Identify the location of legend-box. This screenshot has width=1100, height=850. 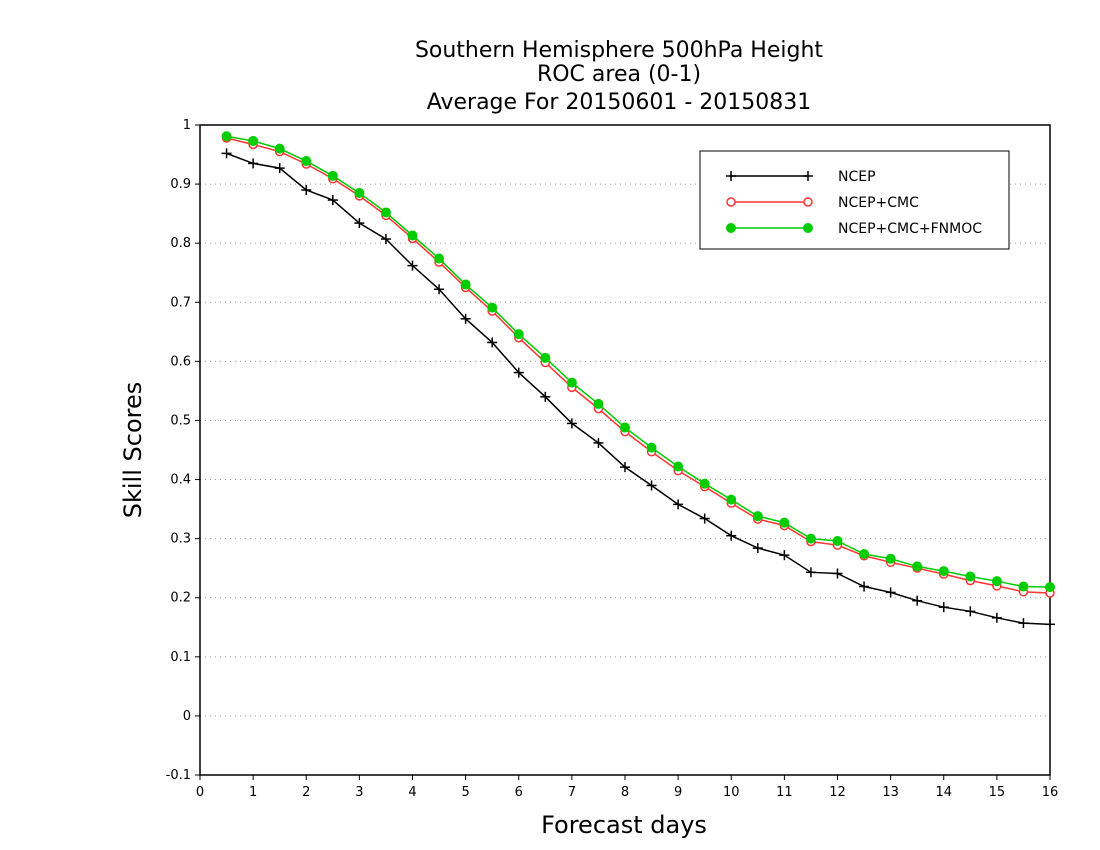
(854, 200).